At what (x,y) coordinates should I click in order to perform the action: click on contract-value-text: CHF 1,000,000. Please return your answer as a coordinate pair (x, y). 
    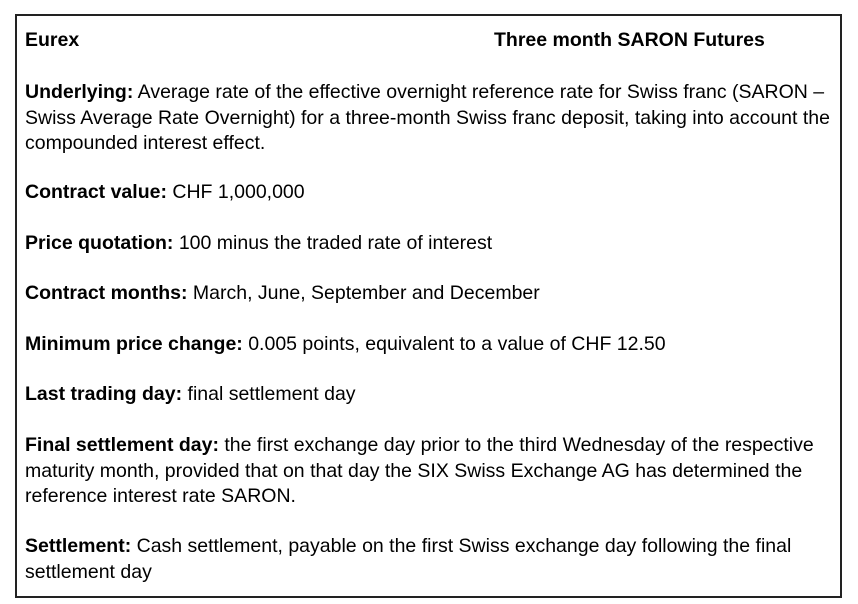
    Looking at the image, I should click on (235, 192).